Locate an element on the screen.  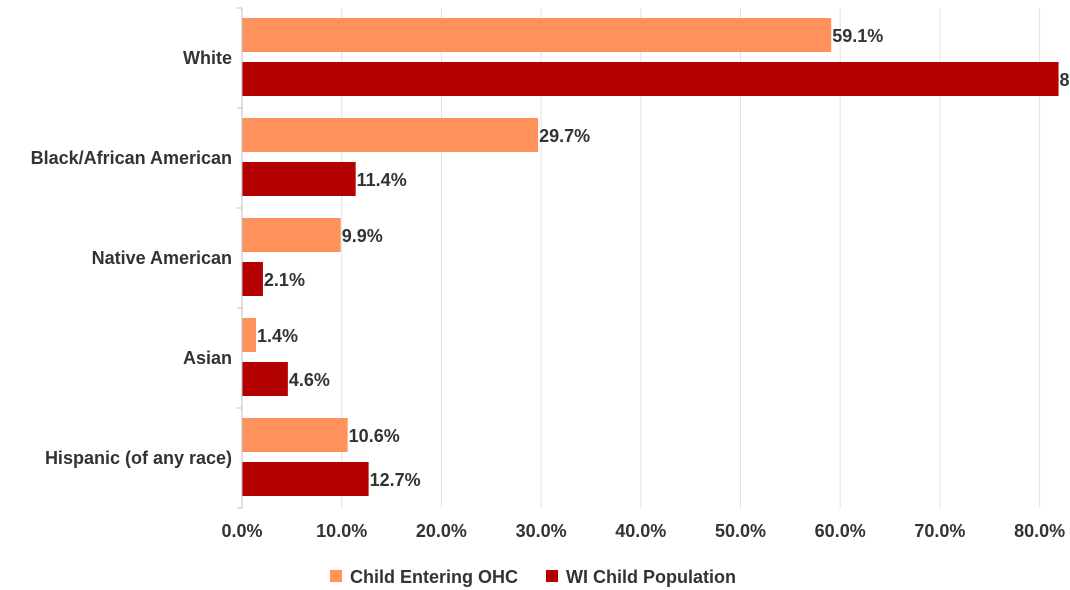
x-tick-label: 10.0% is located at coordinates (341, 531).